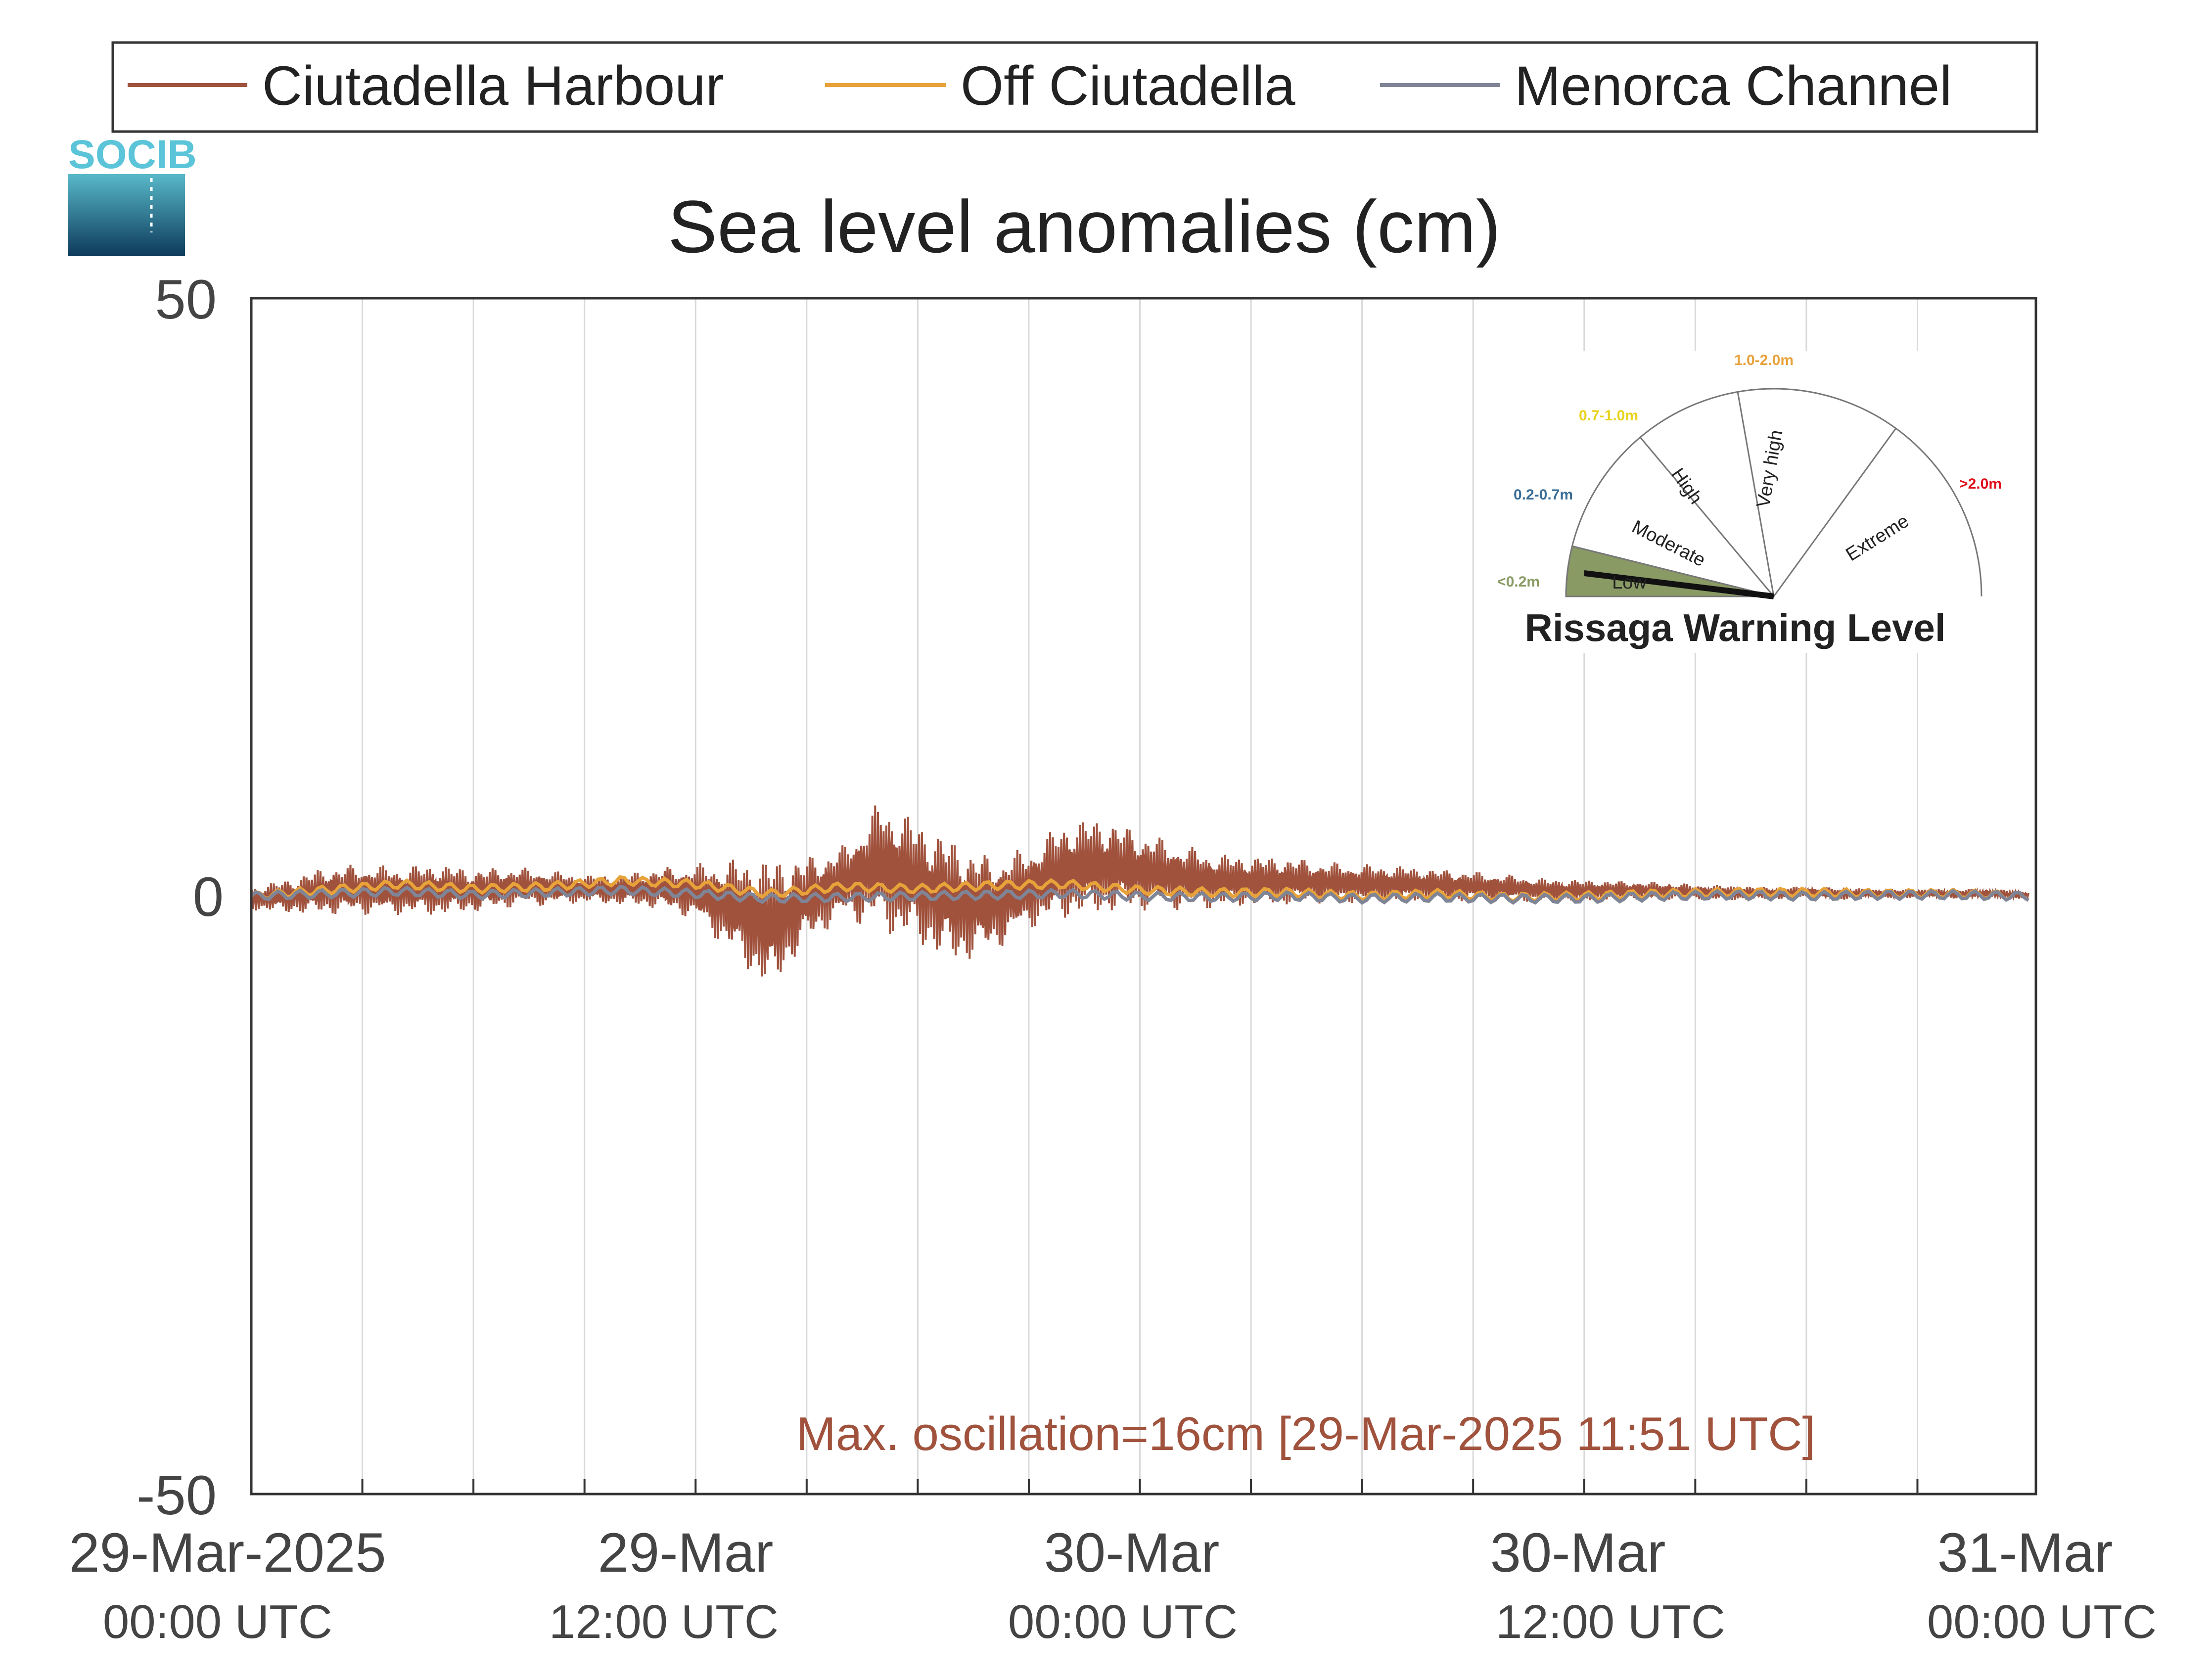  I want to click on legend-frame, so click(1074, 87).